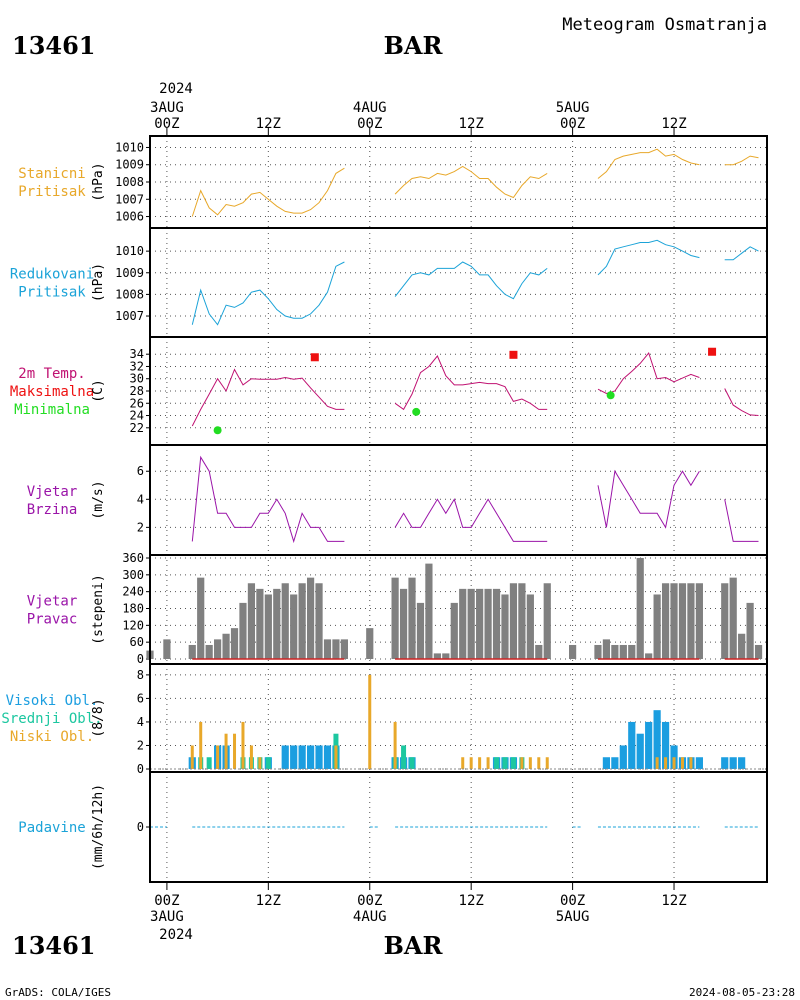 The image size is (800, 1000). I want to click on bottom-axis-label: 3AUG, so click(167, 917).